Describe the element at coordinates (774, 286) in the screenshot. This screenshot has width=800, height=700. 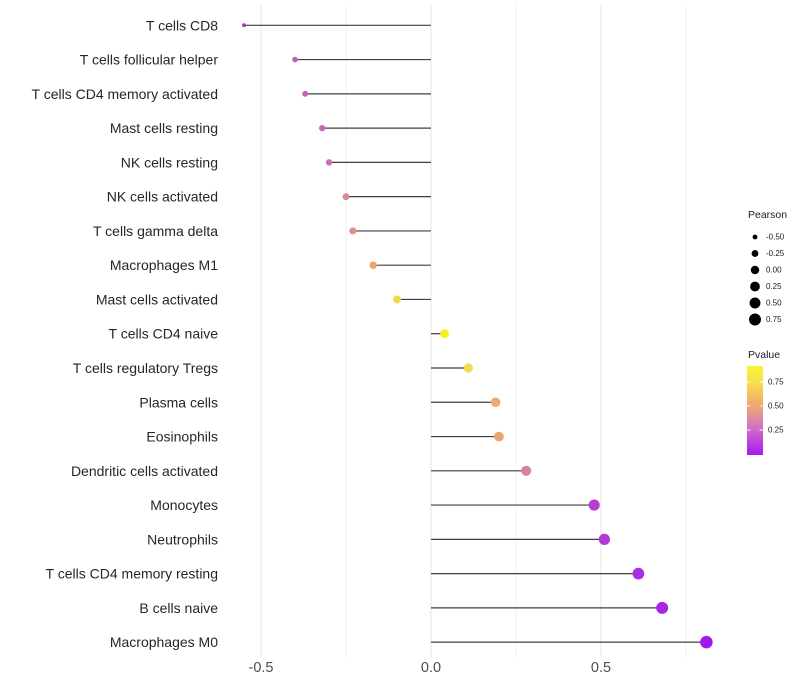
I see `size-legend-label: 0.25` at that location.